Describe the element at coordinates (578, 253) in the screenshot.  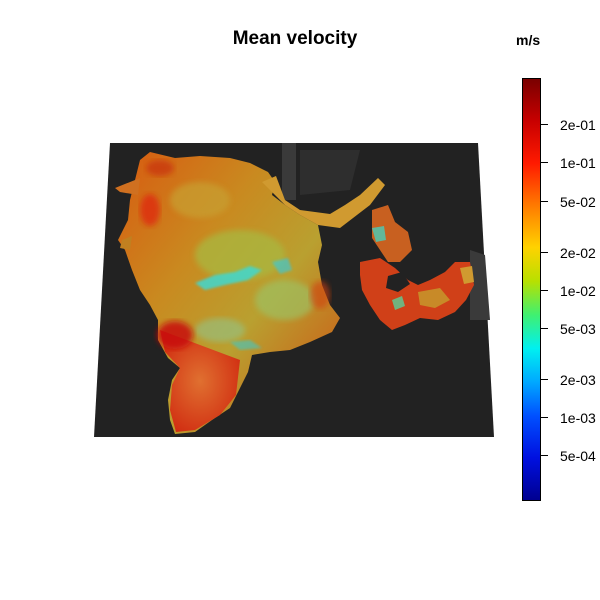
I see `colorbar-tick-label: 2e-02` at that location.